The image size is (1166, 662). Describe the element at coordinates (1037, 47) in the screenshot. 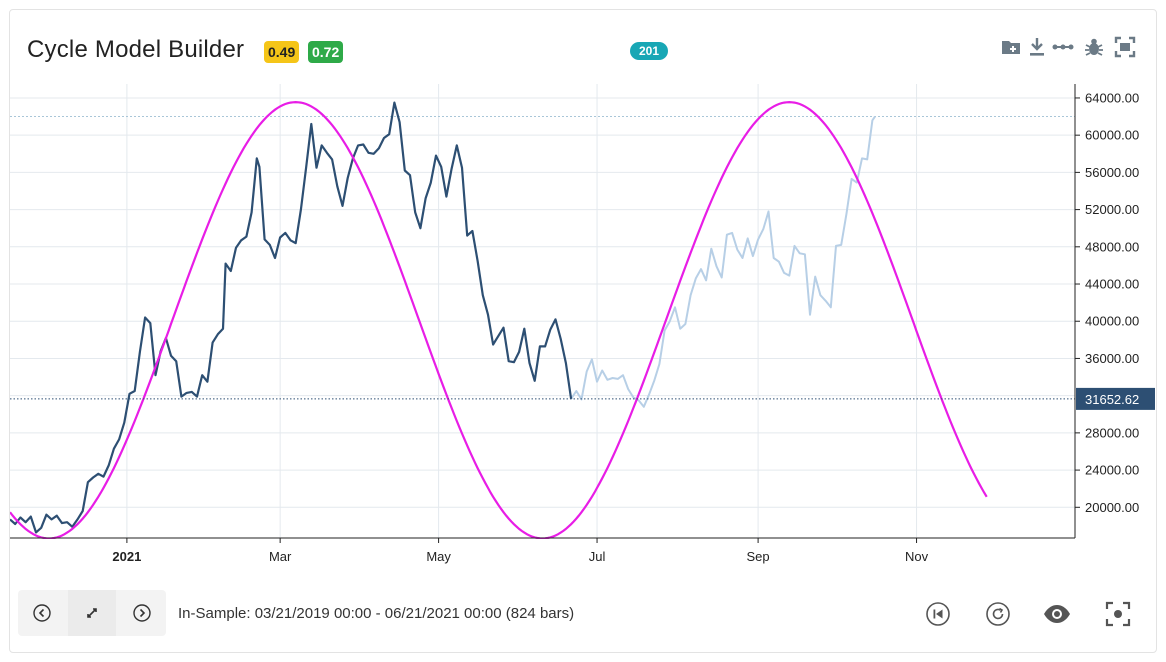

I see `download-icon` at that location.